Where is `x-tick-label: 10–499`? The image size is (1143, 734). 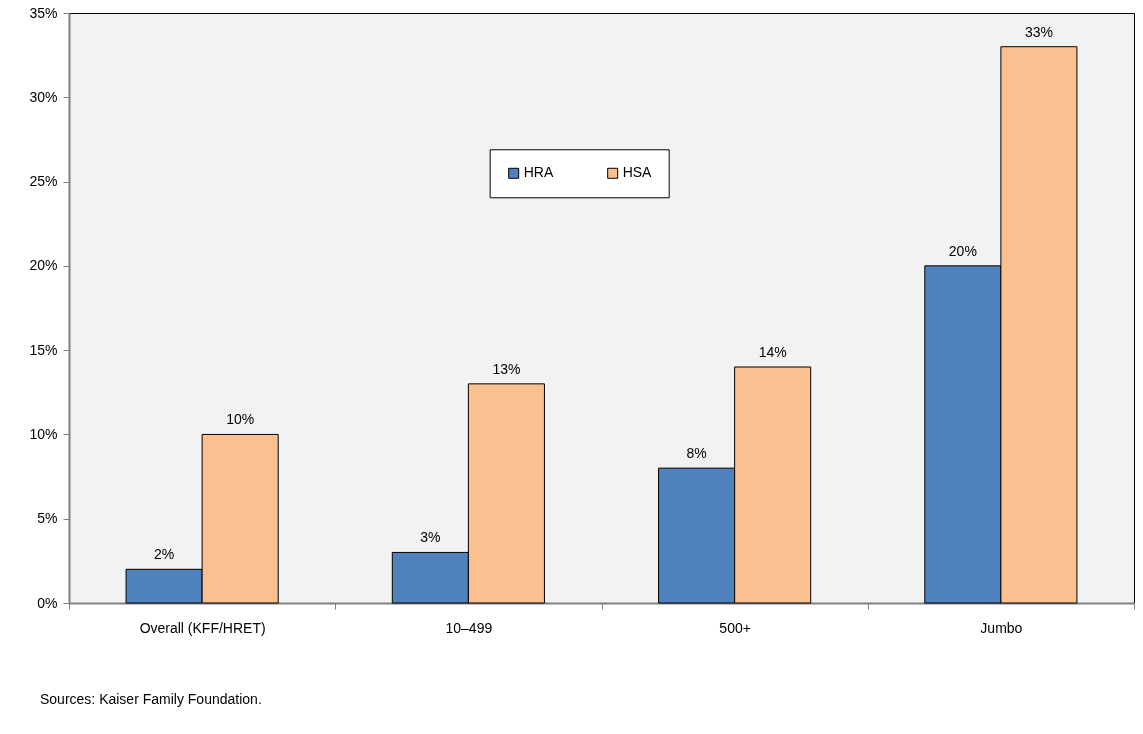
x-tick-label: 10–499 is located at coordinates (469, 627).